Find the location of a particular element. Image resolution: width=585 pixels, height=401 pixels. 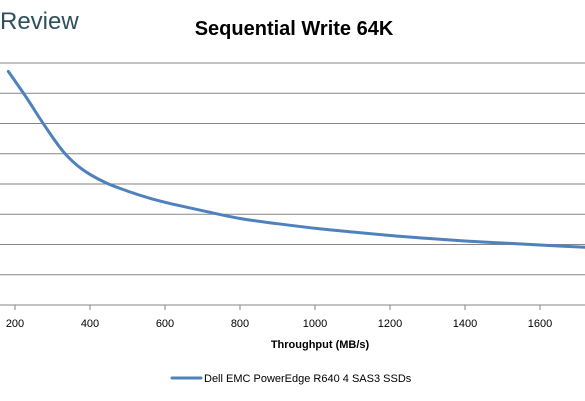

x-tick-label: 800 is located at coordinates (240, 324).